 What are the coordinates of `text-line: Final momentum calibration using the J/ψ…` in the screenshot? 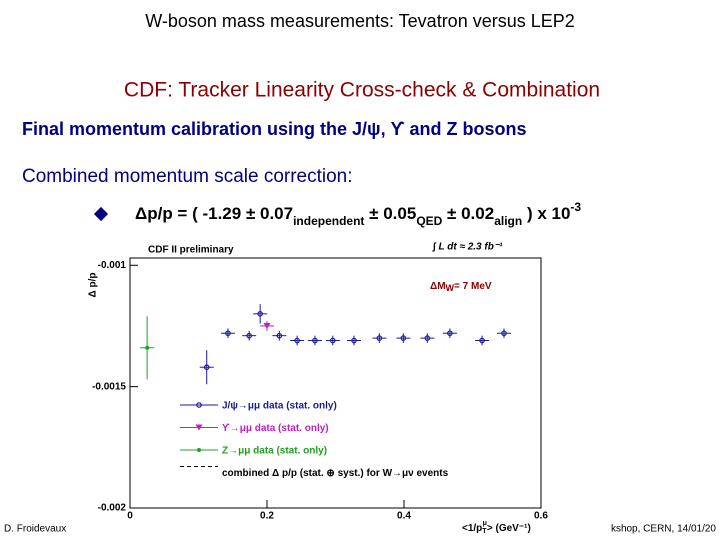 It's located at (274, 129).